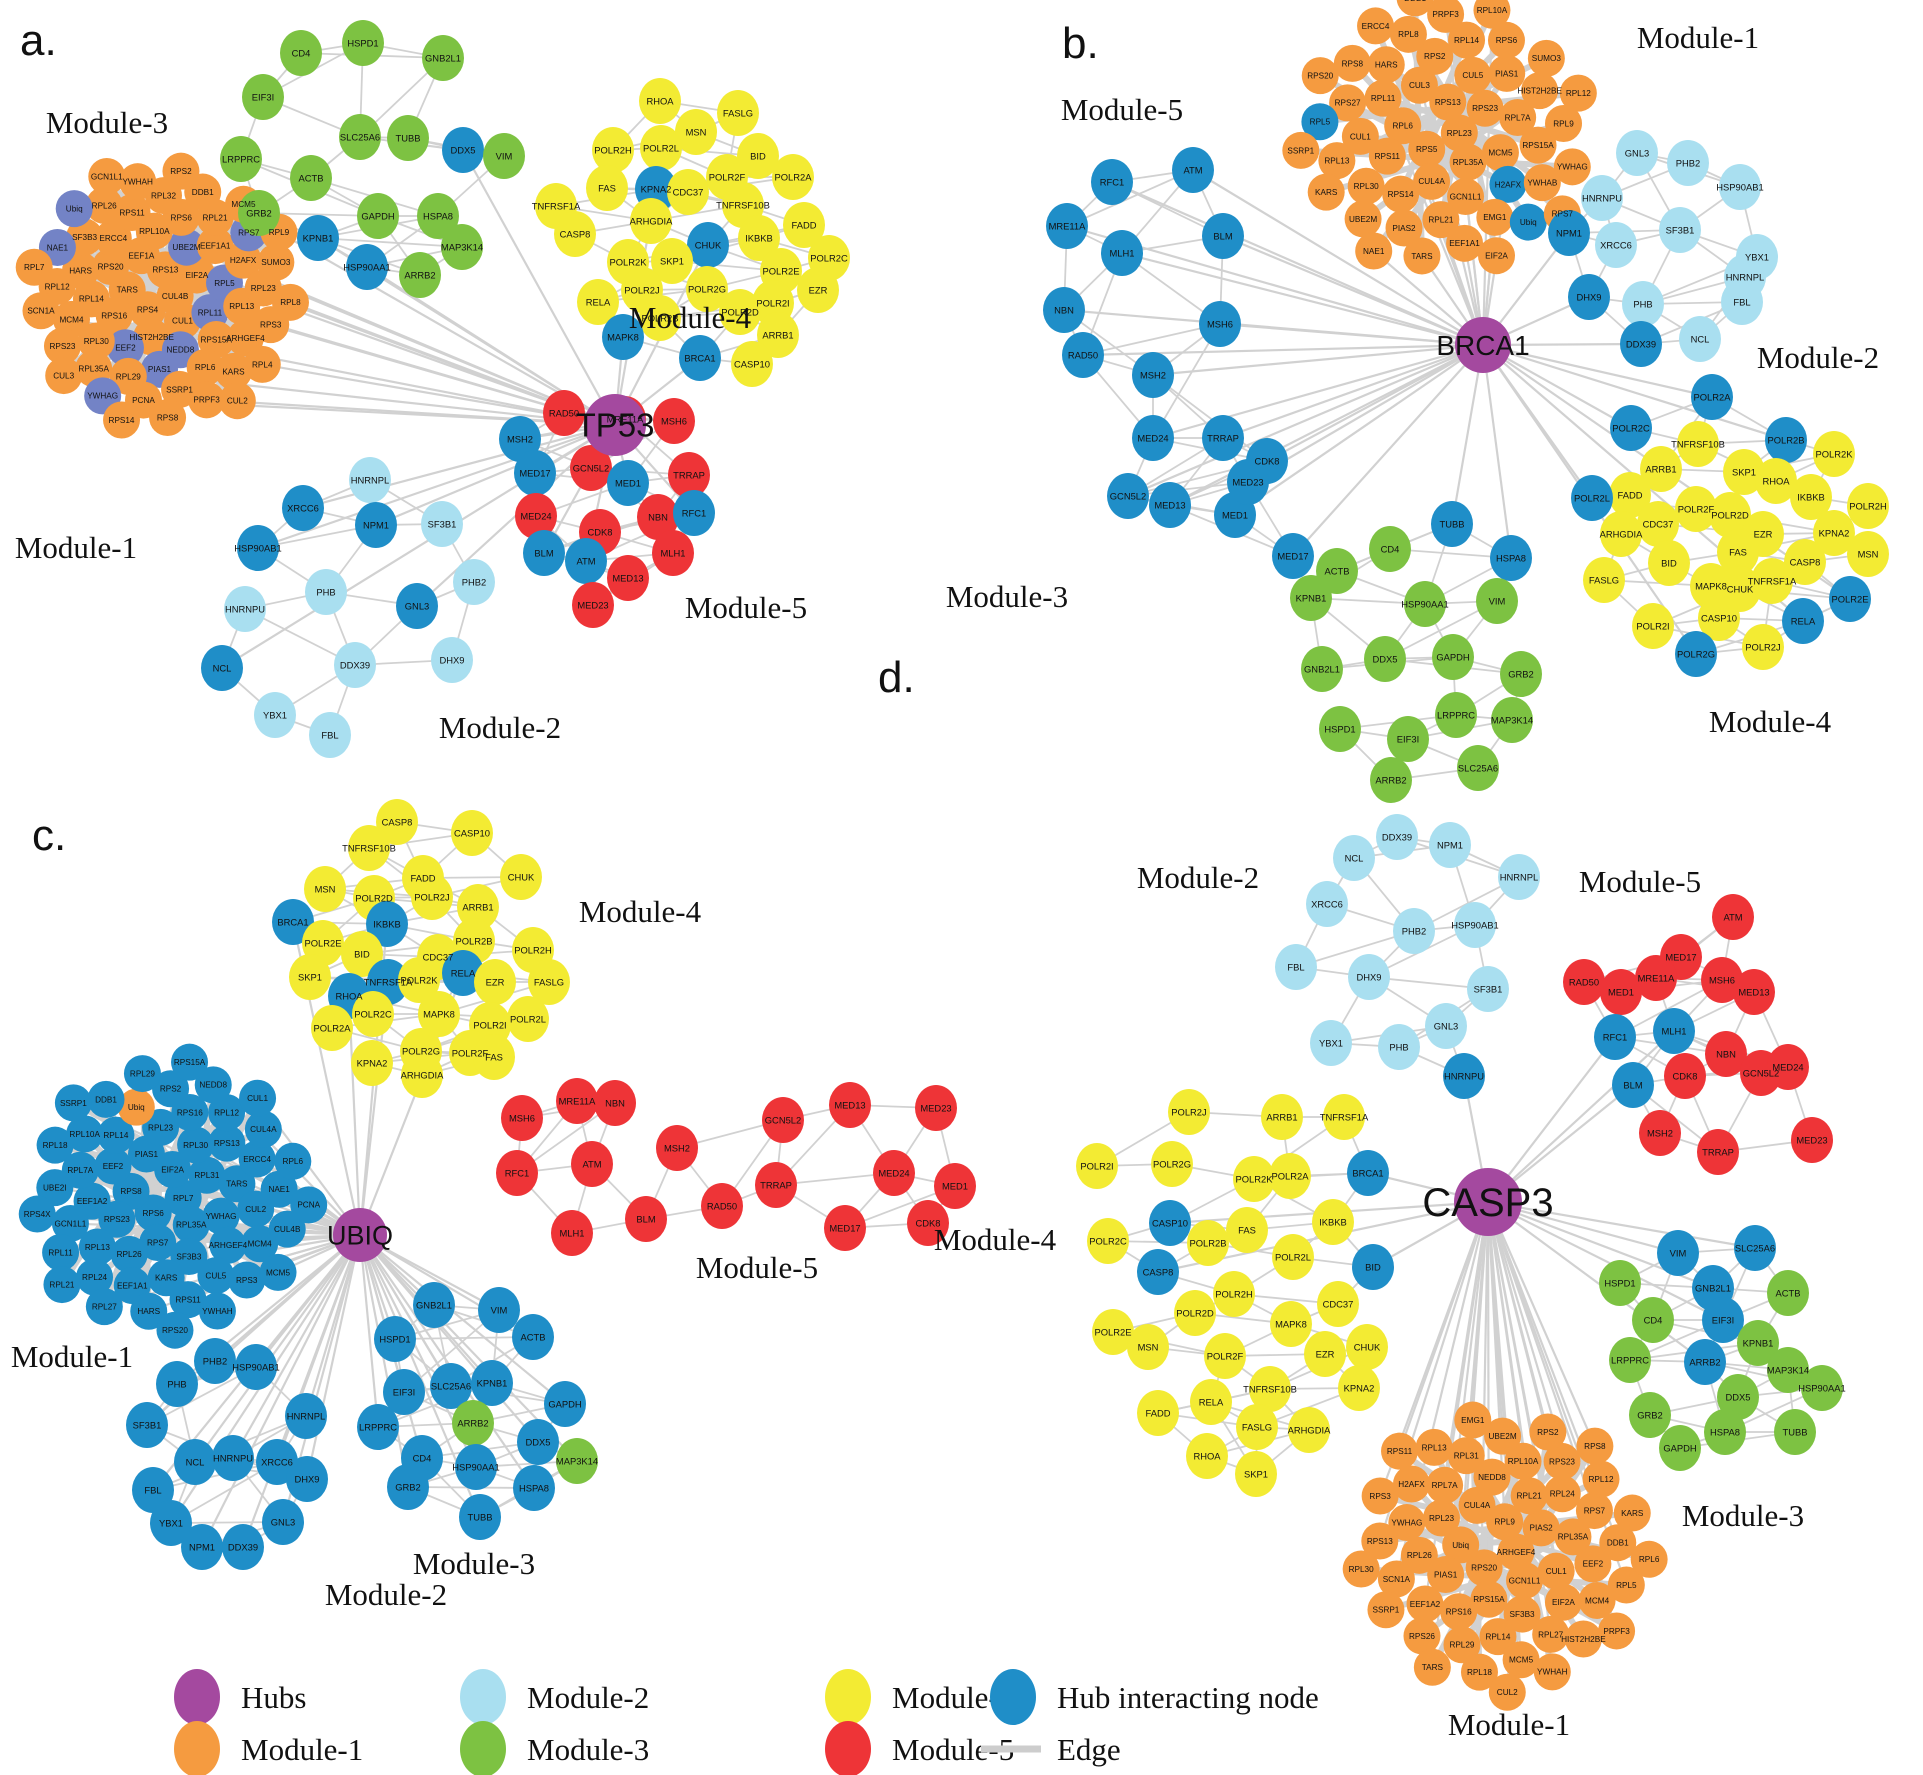 The height and width of the screenshot is (1775, 1923). I want to click on node-CUL1, so click(1556, 1571).